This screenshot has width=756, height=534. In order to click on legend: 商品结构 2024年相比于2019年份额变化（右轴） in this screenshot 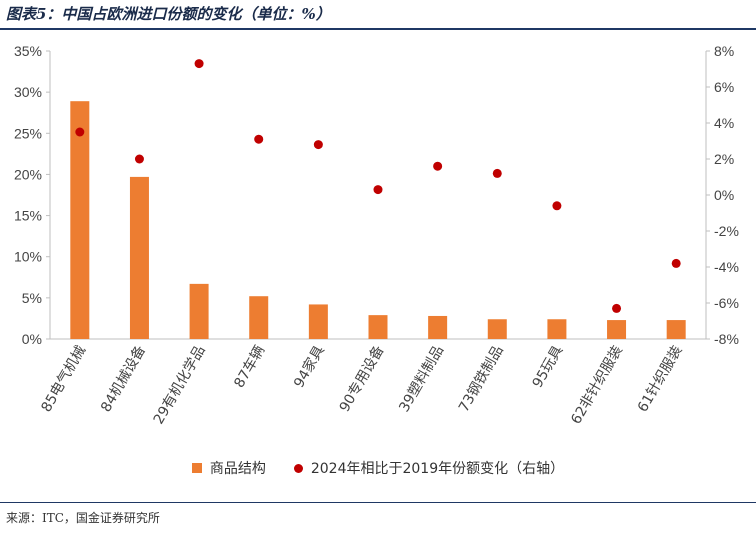, I will do `click(378, 468)`.